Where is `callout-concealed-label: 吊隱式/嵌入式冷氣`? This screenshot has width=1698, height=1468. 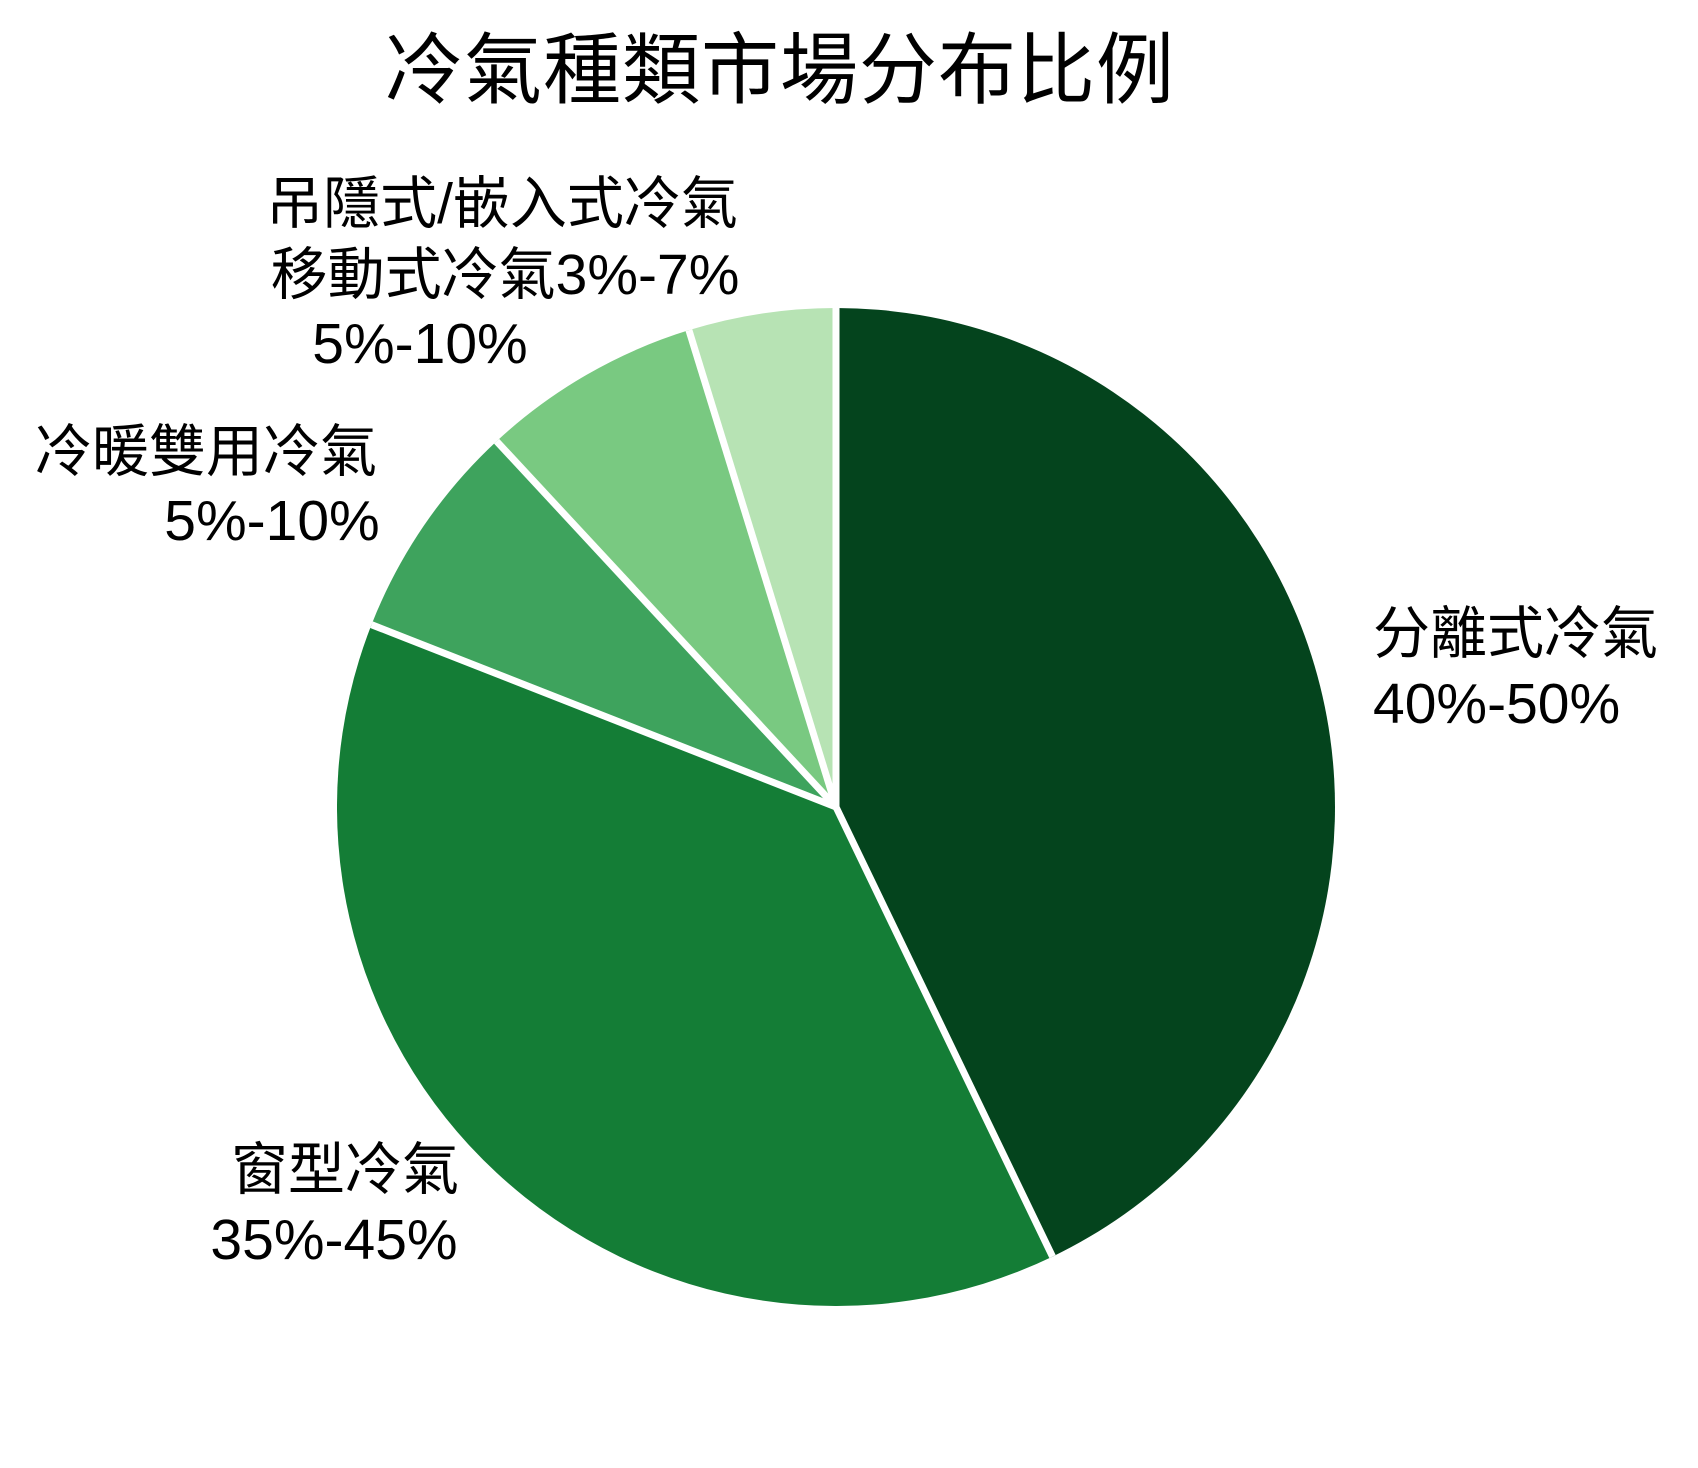
callout-concealed-label: 吊隱式/嵌入式冷氣 is located at coordinates (502, 204).